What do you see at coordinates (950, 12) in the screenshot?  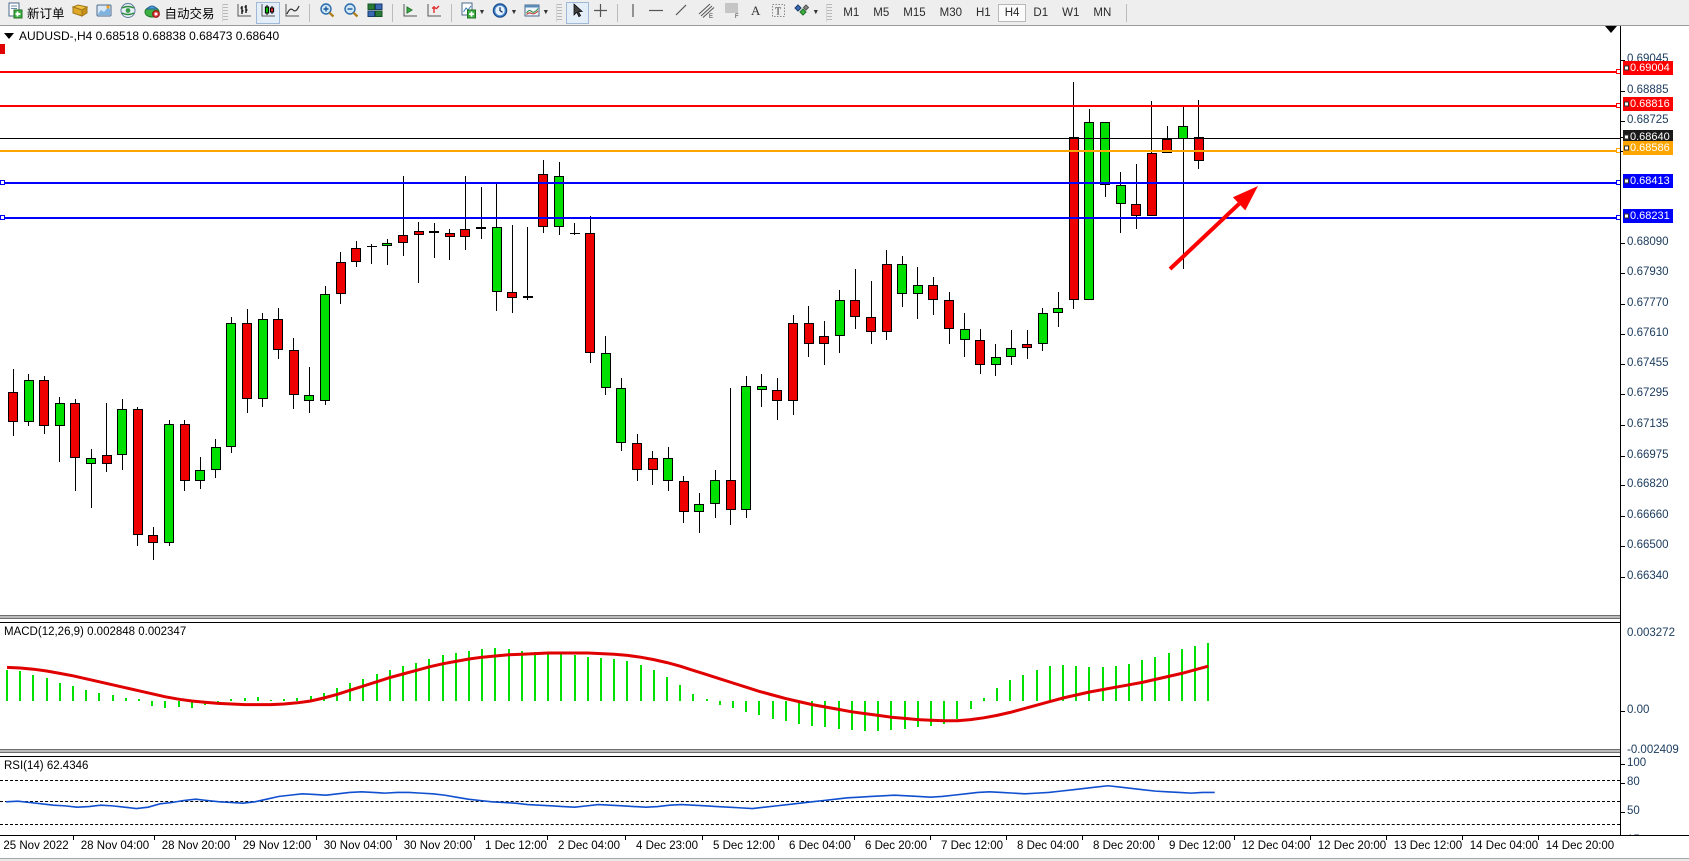 I see `timeframe-m30: M30` at bounding box center [950, 12].